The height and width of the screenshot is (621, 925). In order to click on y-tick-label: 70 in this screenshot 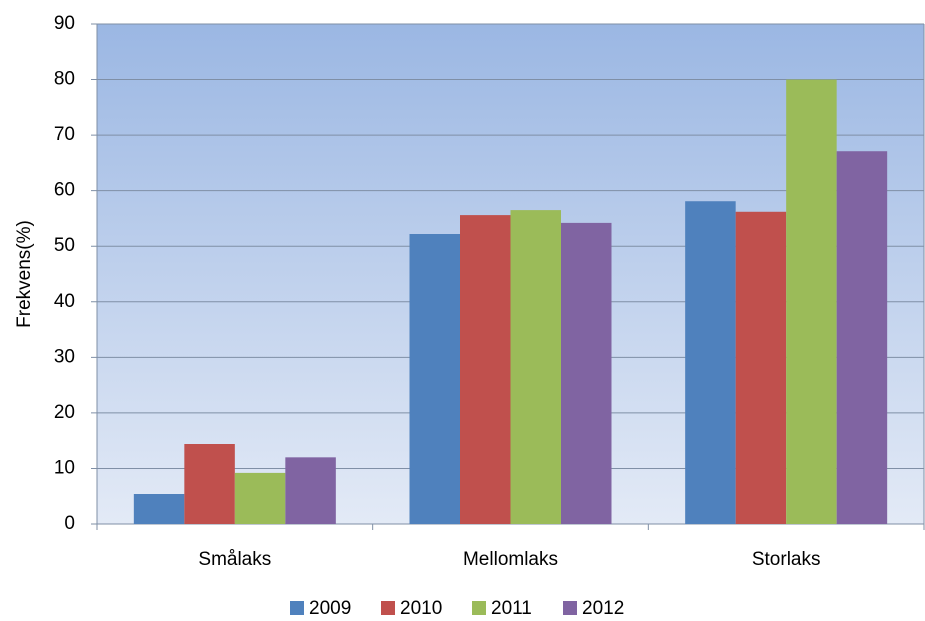, I will do `click(64, 134)`.